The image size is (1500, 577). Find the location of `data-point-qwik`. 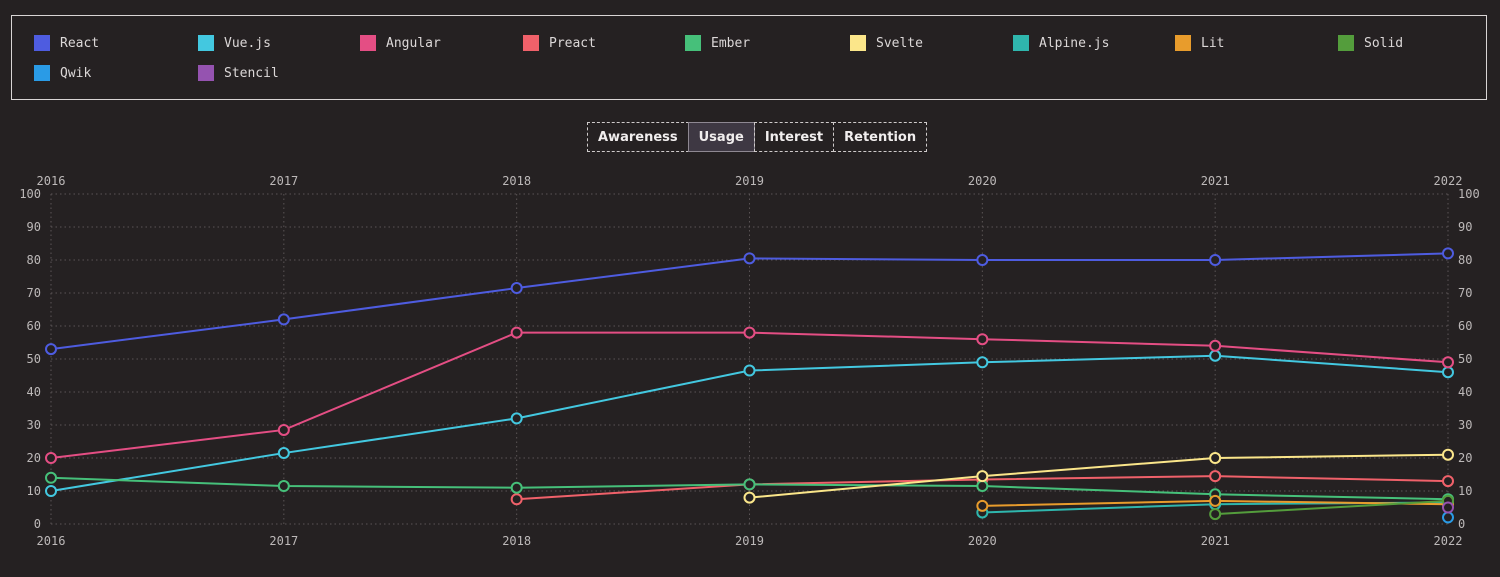

data-point-qwik is located at coordinates (1448, 517).